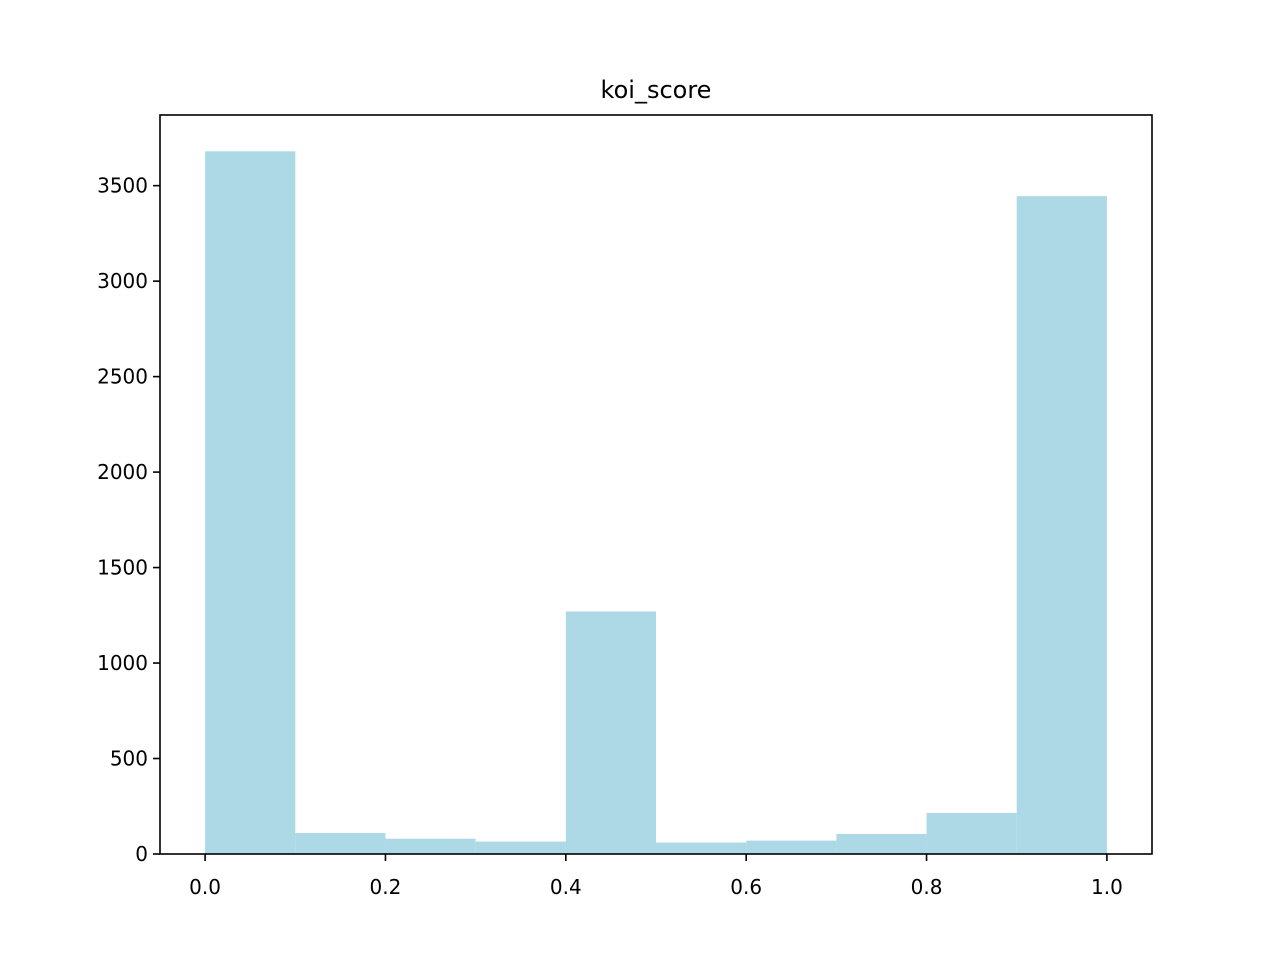  What do you see at coordinates (129, 759) in the screenshot?
I see `y-tick-label: 500` at bounding box center [129, 759].